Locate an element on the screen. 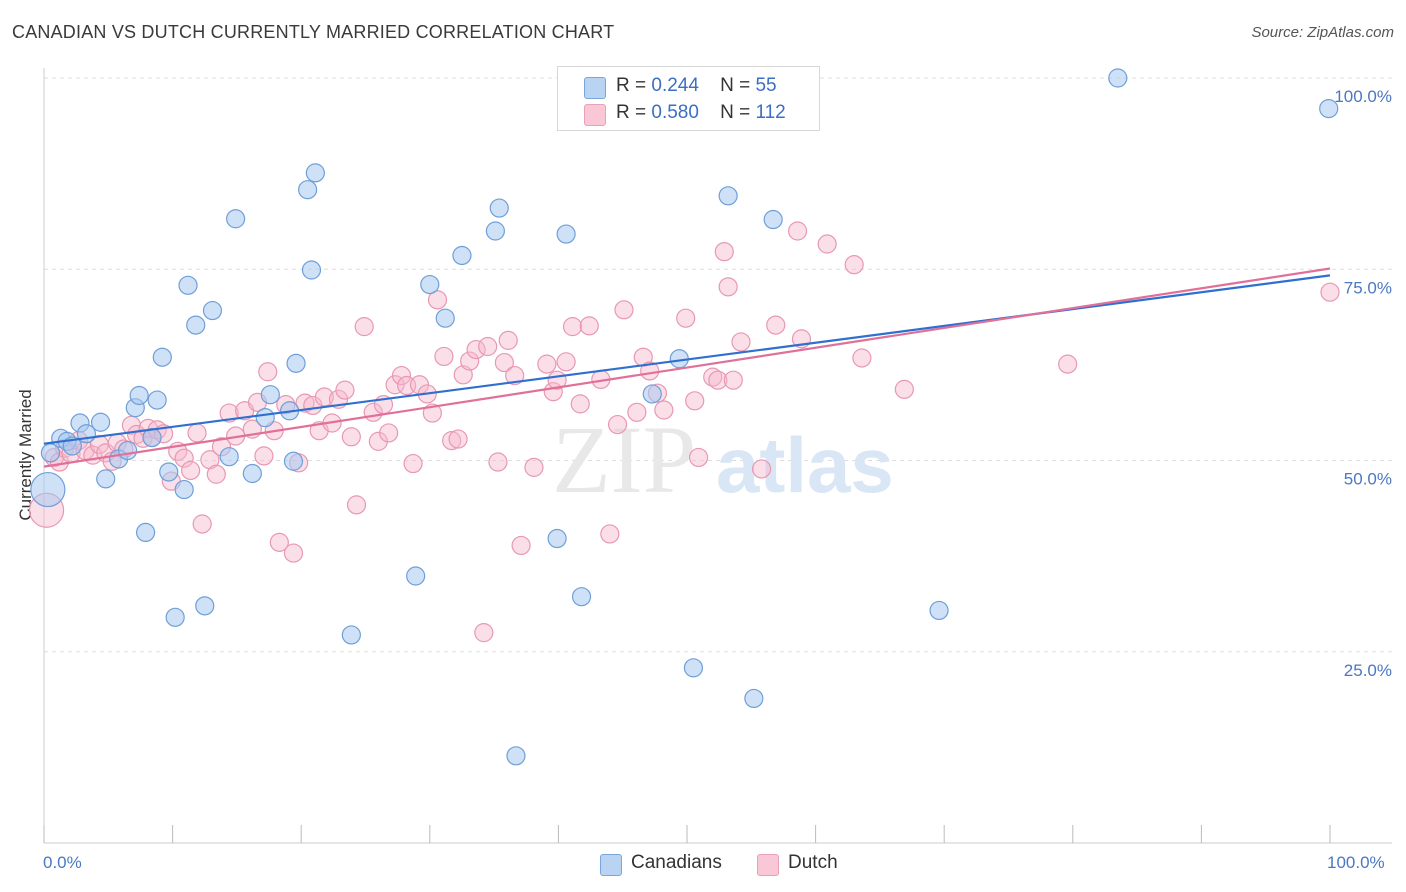  bottom-legend-label-dutch: Dutch is located at coordinates (813, 862).